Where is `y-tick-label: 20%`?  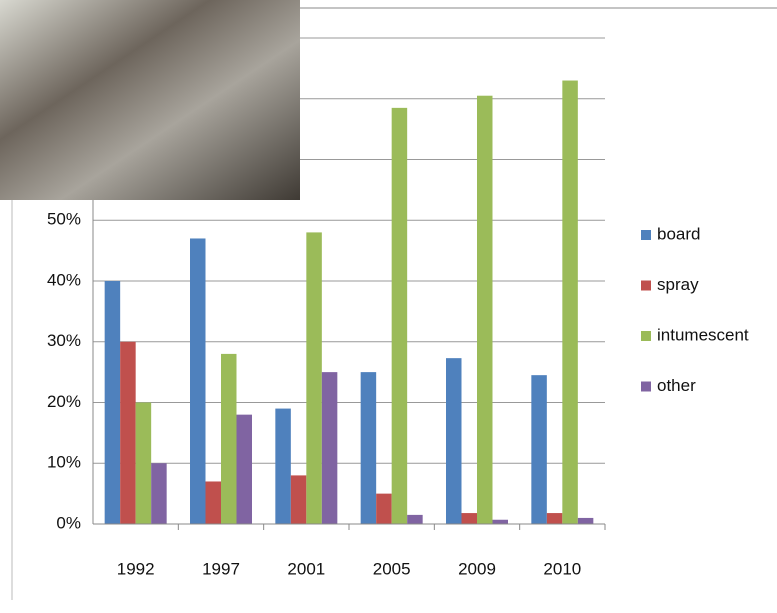
y-tick-label: 20% is located at coordinates (64, 401).